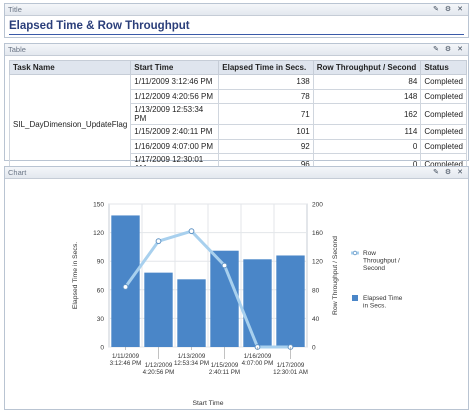  Describe the element at coordinates (266, 146) in the screenshot. I see `elapsed-time-cell: 92` at that location.